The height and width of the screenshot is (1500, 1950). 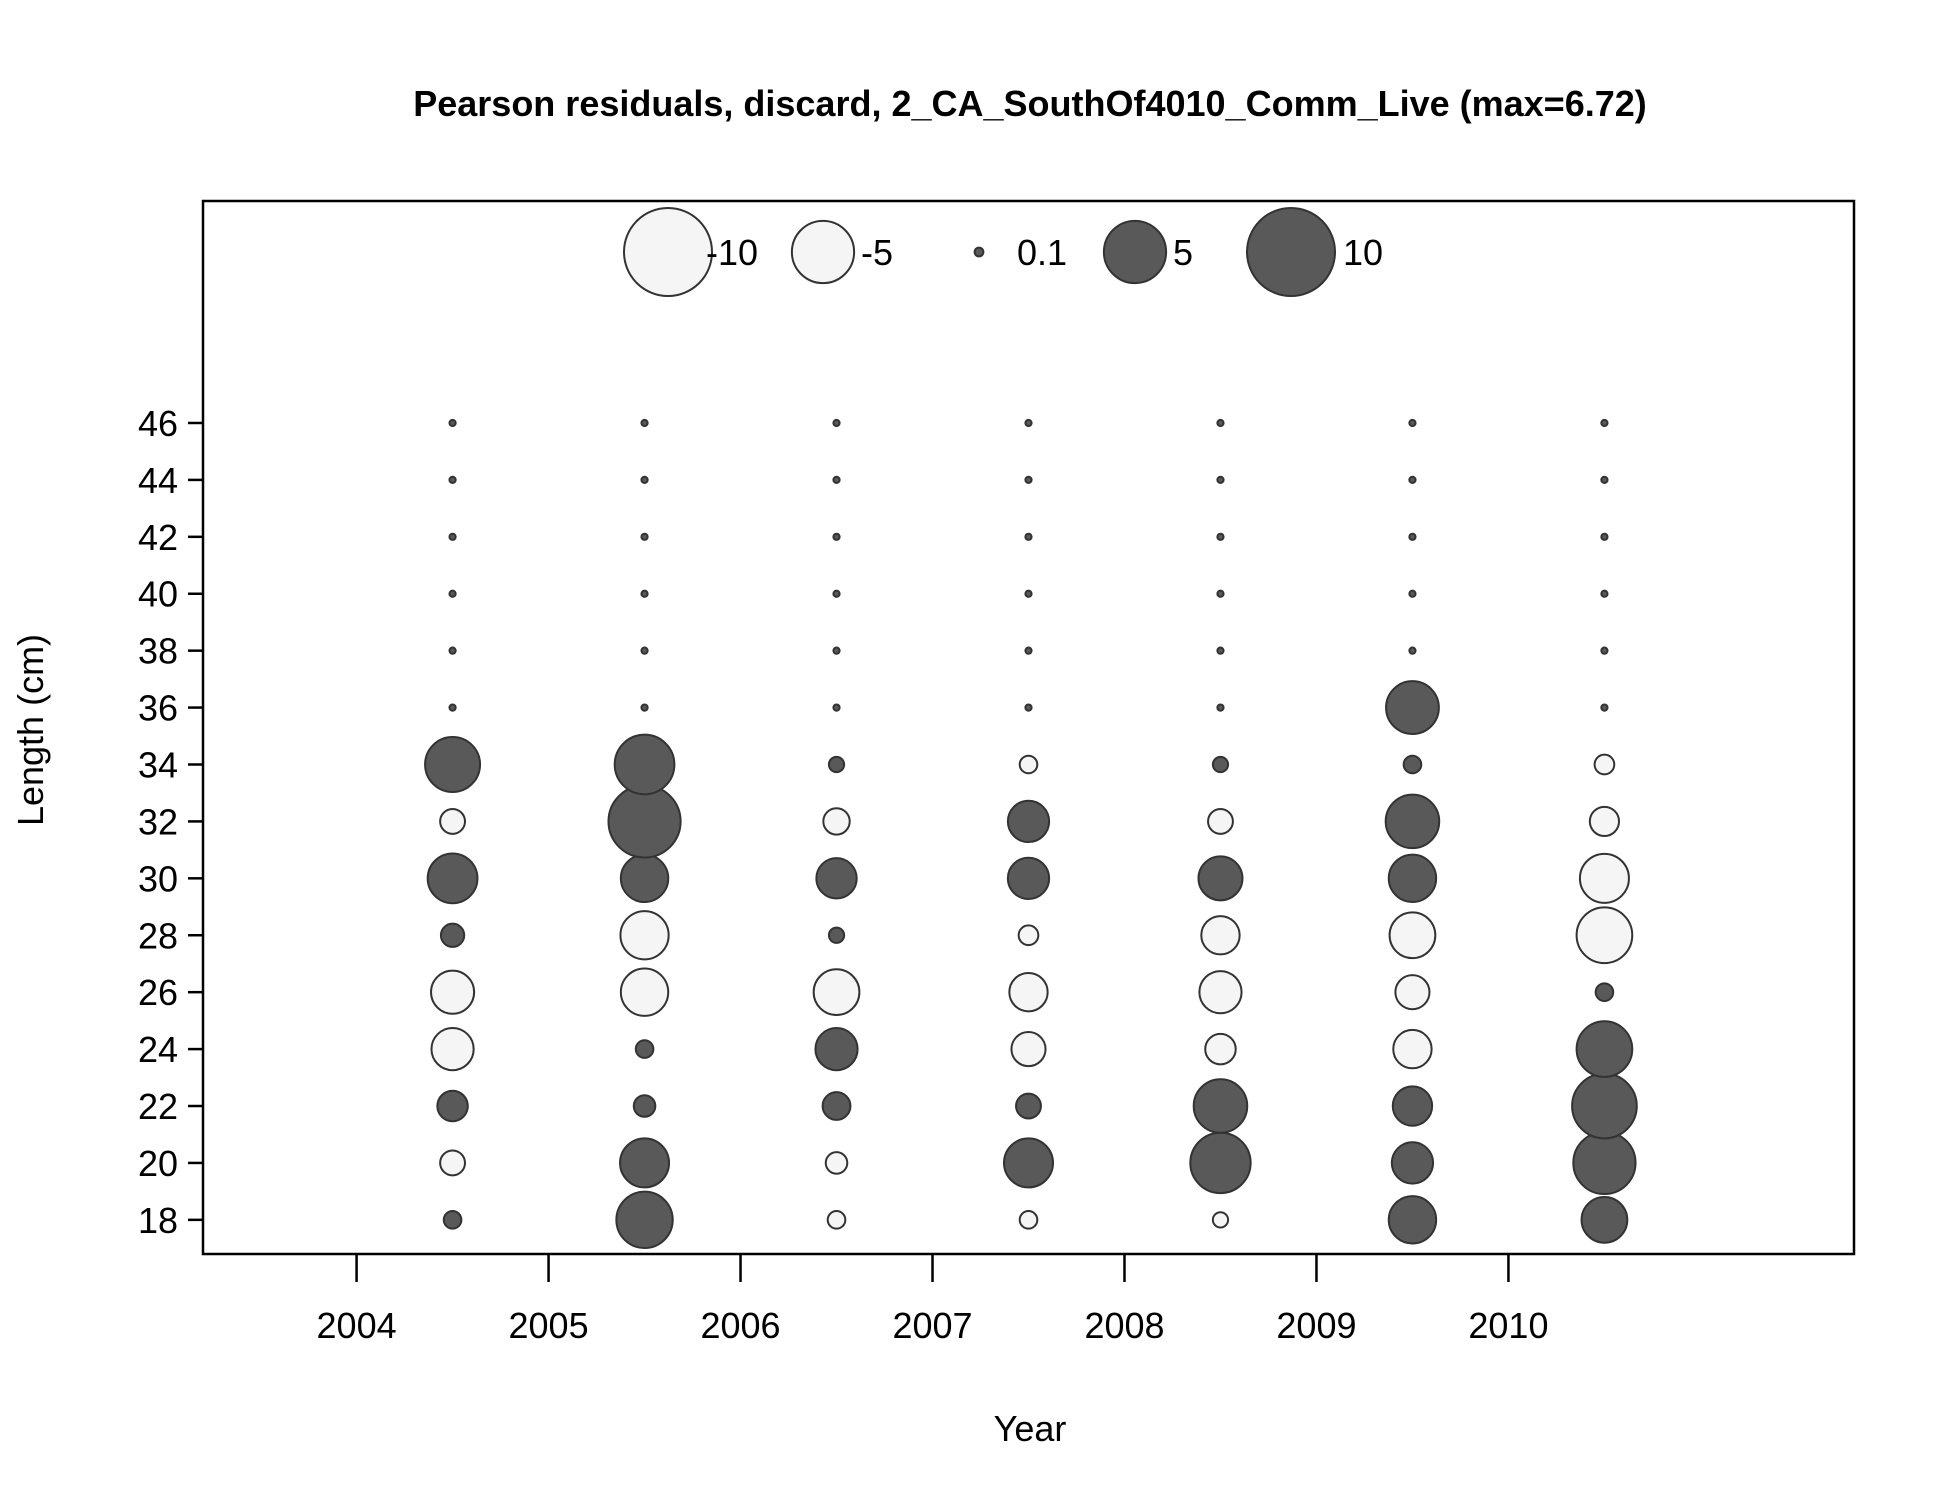 What do you see at coordinates (158, 480) in the screenshot?
I see `y-tick-label: 44` at bounding box center [158, 480].